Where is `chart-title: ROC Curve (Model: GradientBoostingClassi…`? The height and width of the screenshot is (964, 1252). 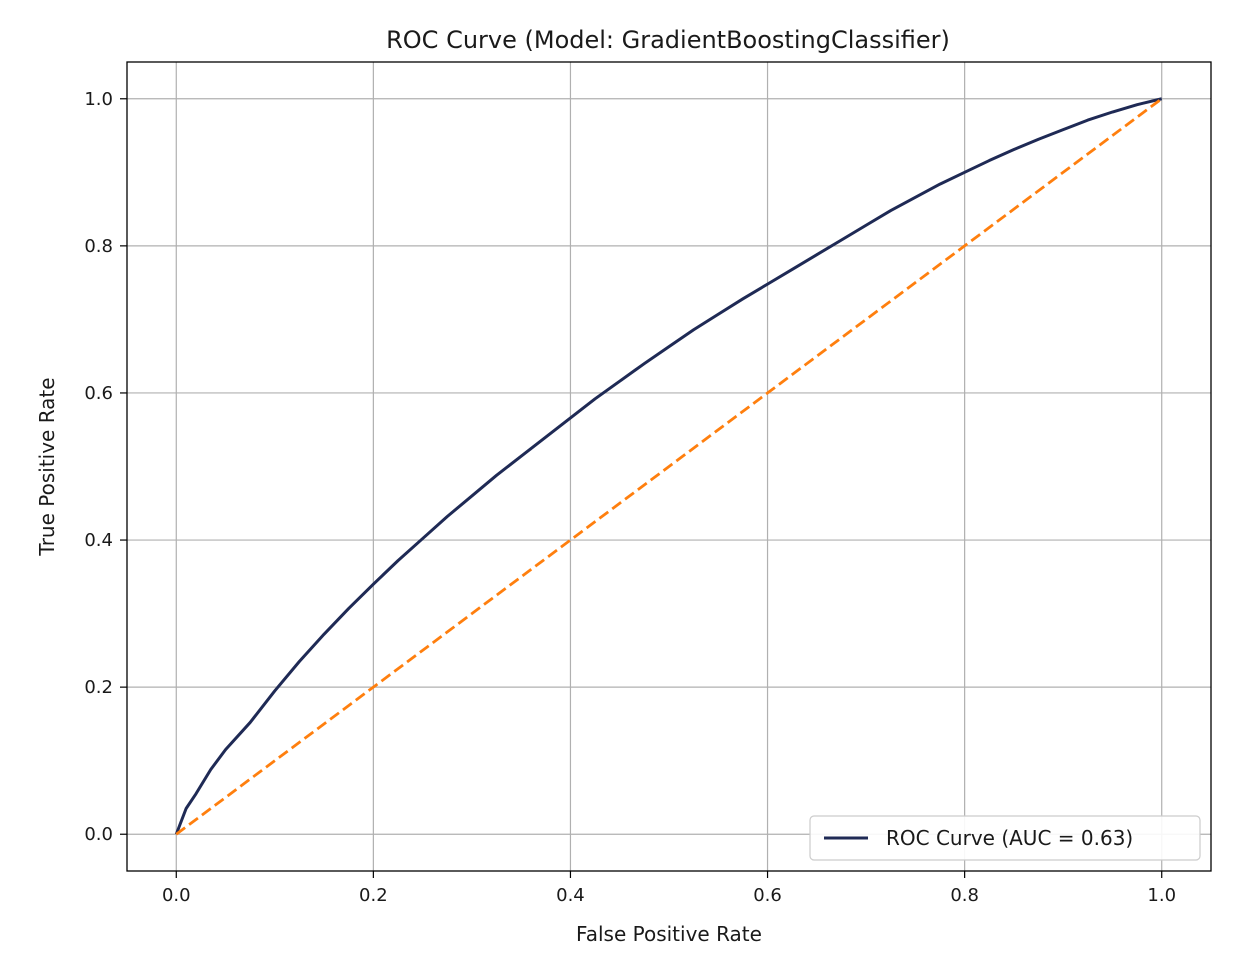
chart-title: ROC Curve (Model: GradientBoostingClassi… is located at coordinates (668, 40).